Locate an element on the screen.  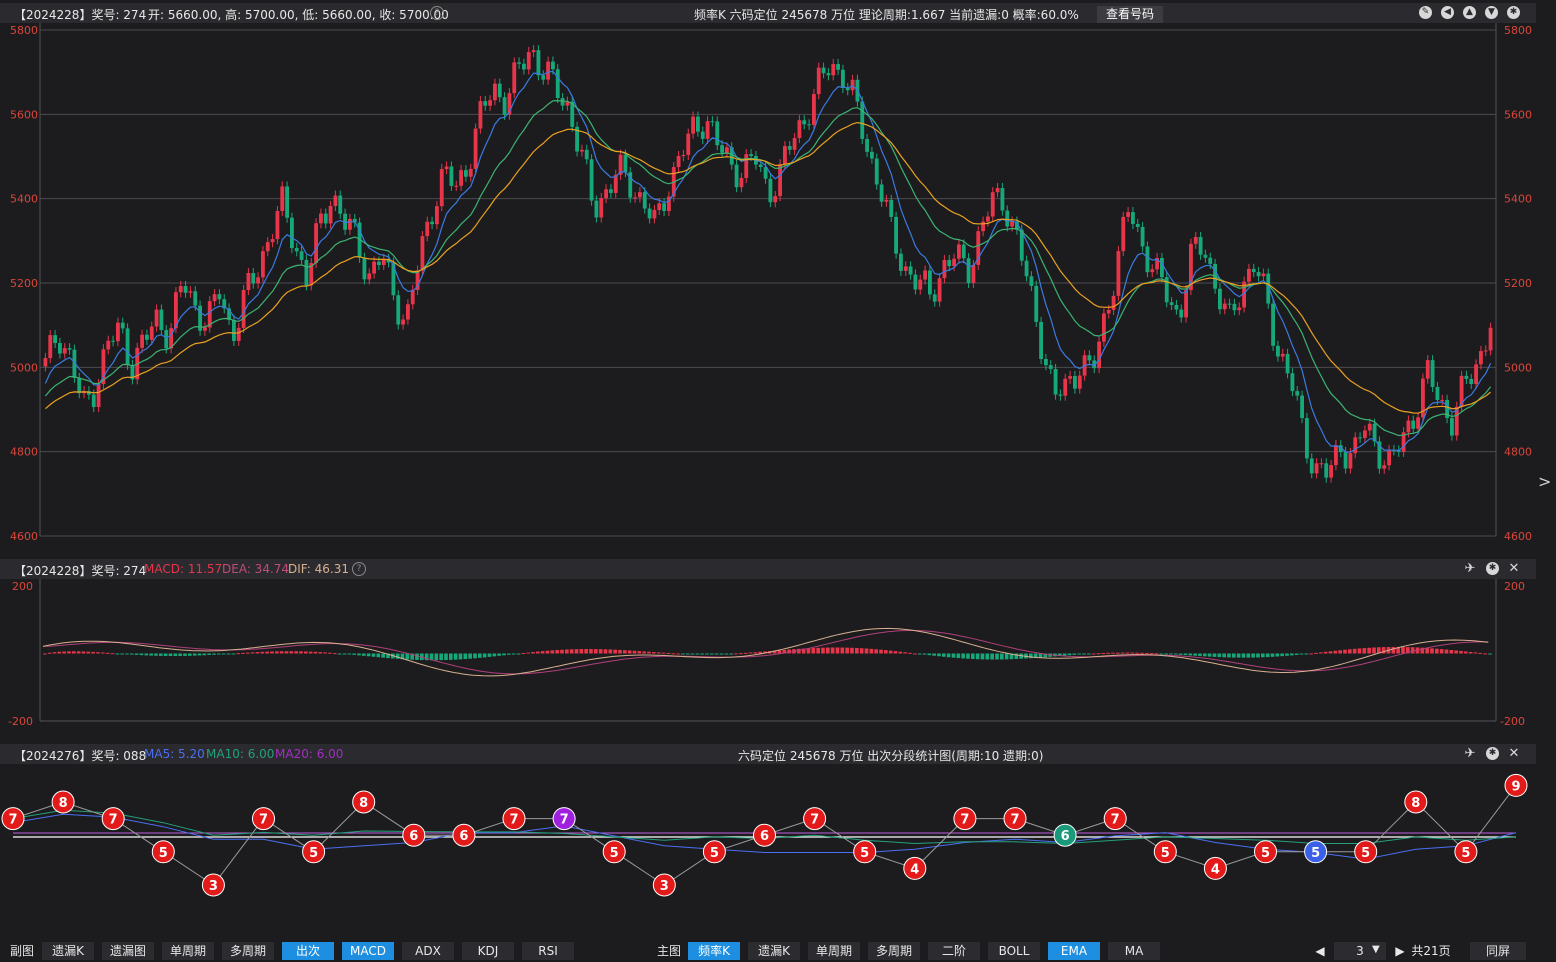
sub-tab-1: 遗漏K is located at coordinates (68, 951).